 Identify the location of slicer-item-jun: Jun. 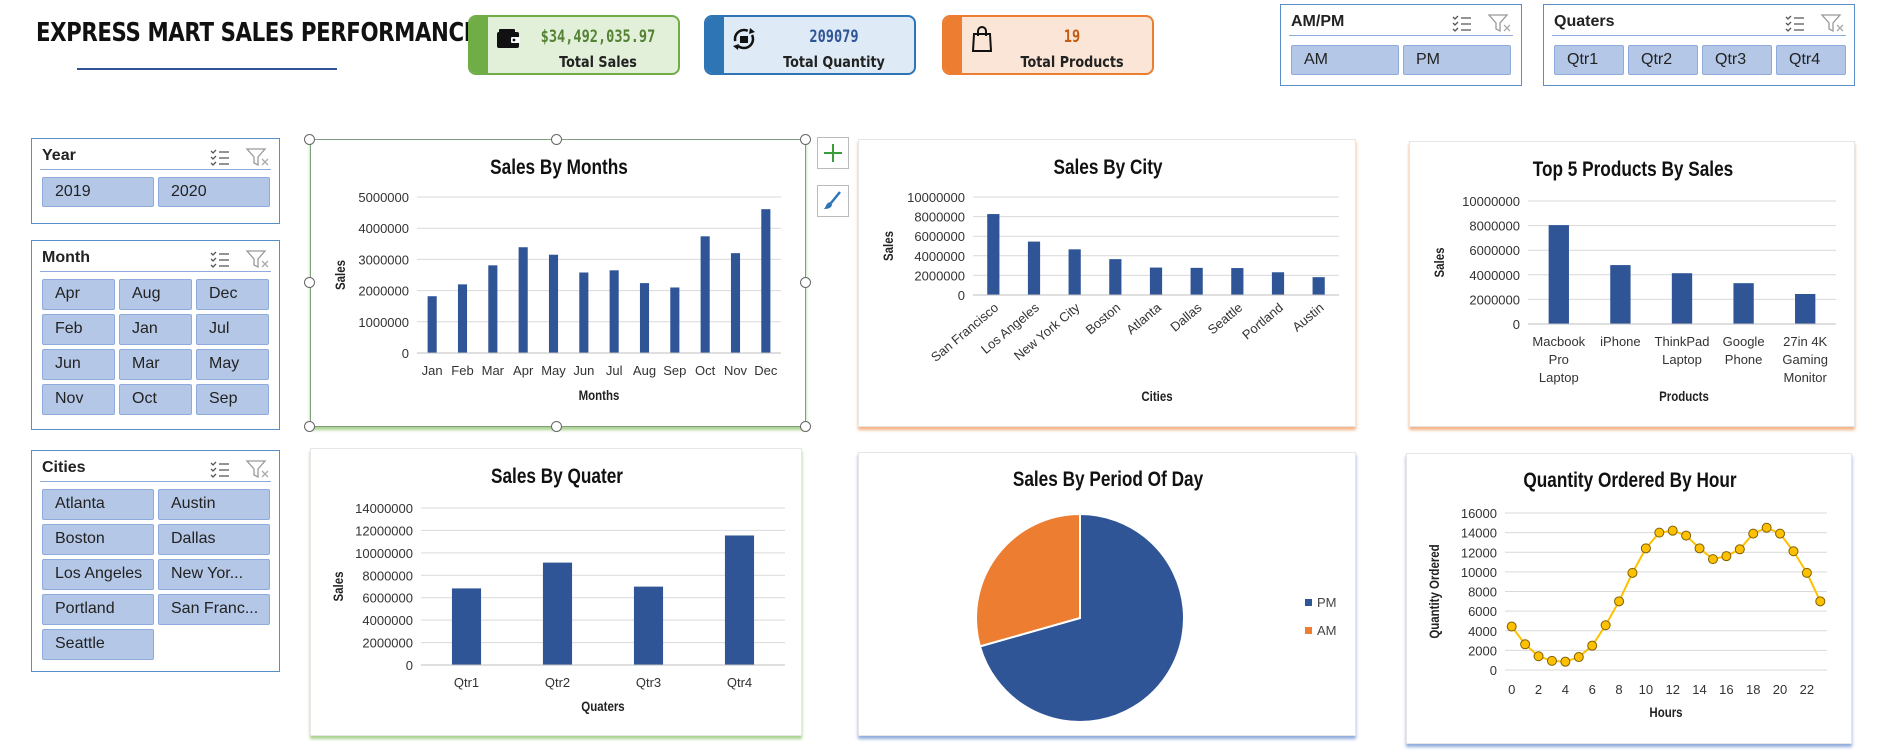
(78, 364).